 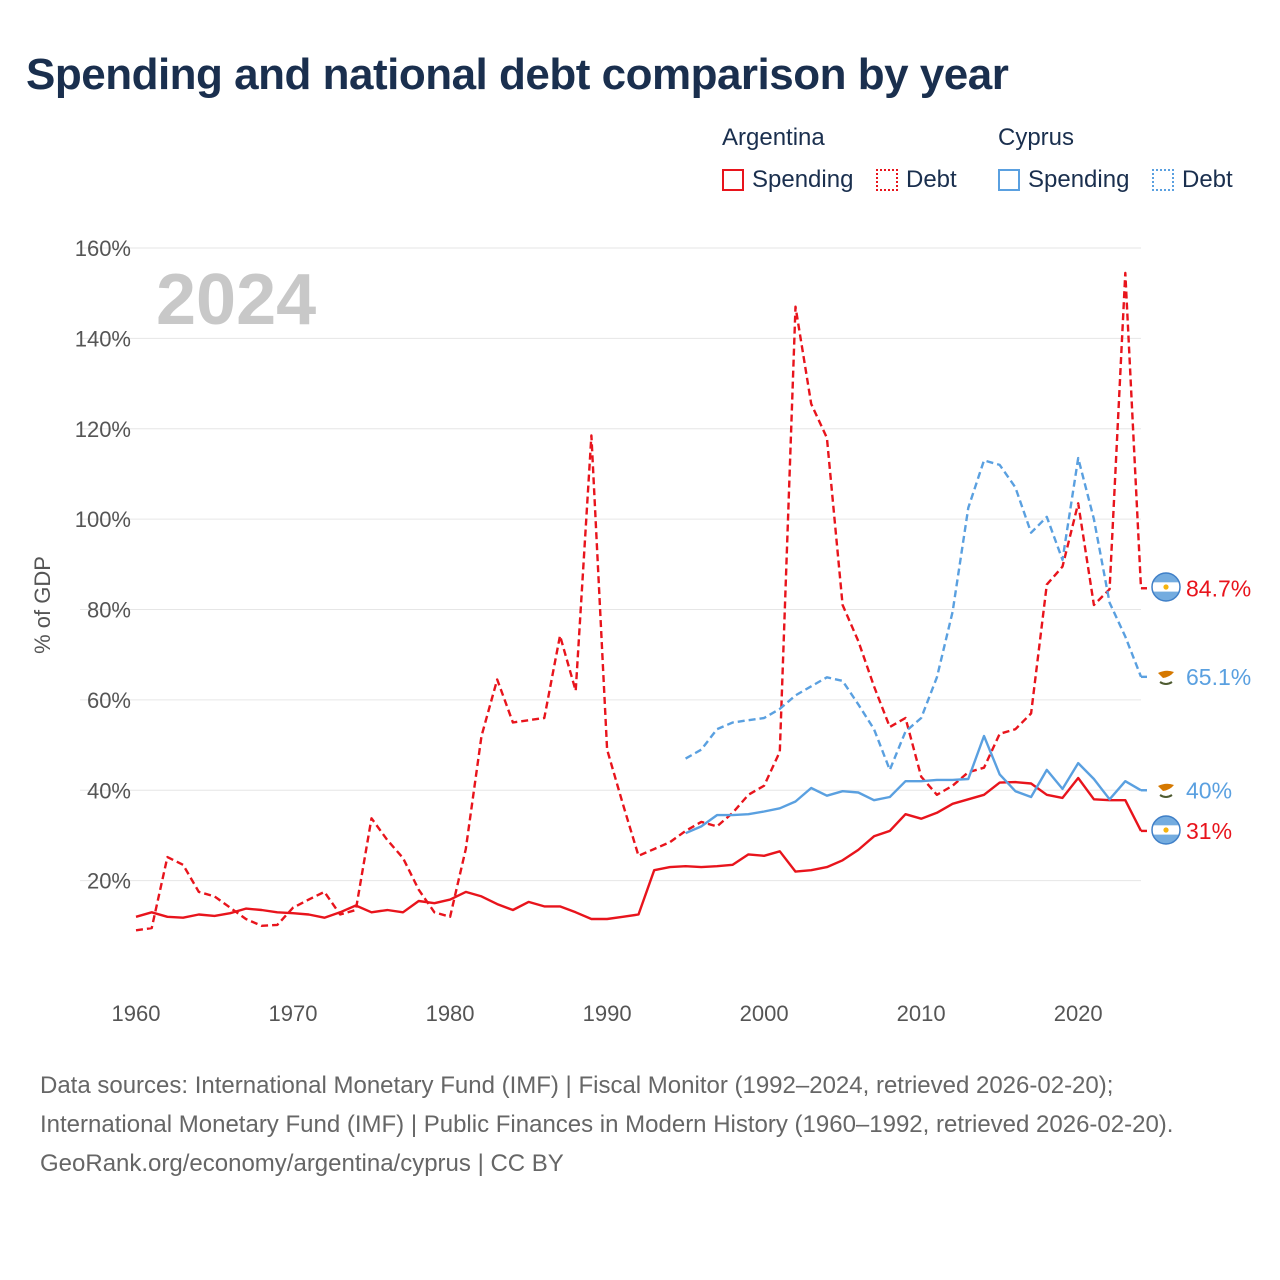 What do you see at coordinates (109, 700) in the screenshot?
I see `y-tick-label: 60%` at bounding box center [109, 700].